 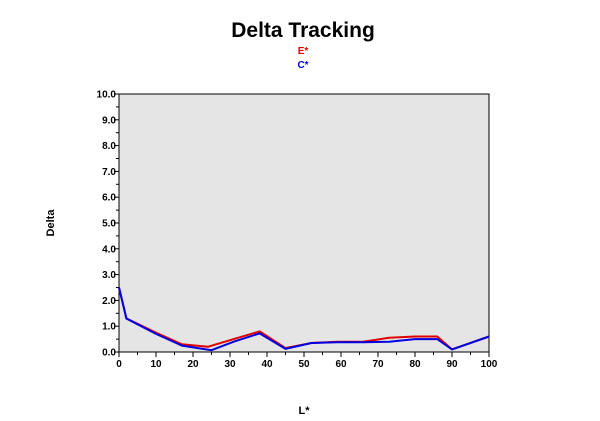 What do you see at coordinates (378, 364) in the screenshot?
I see `x-tick-label: 70` at bounding box center [378, 364].